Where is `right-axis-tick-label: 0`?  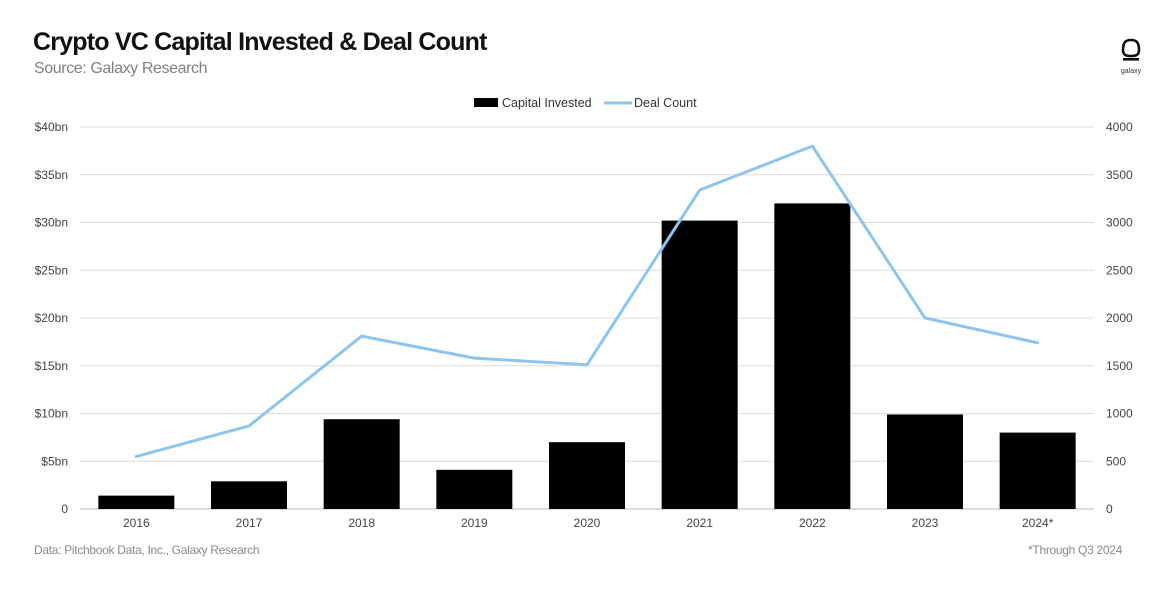
right-axis-tick-label: 0 is located at coordinates (1109, 509).